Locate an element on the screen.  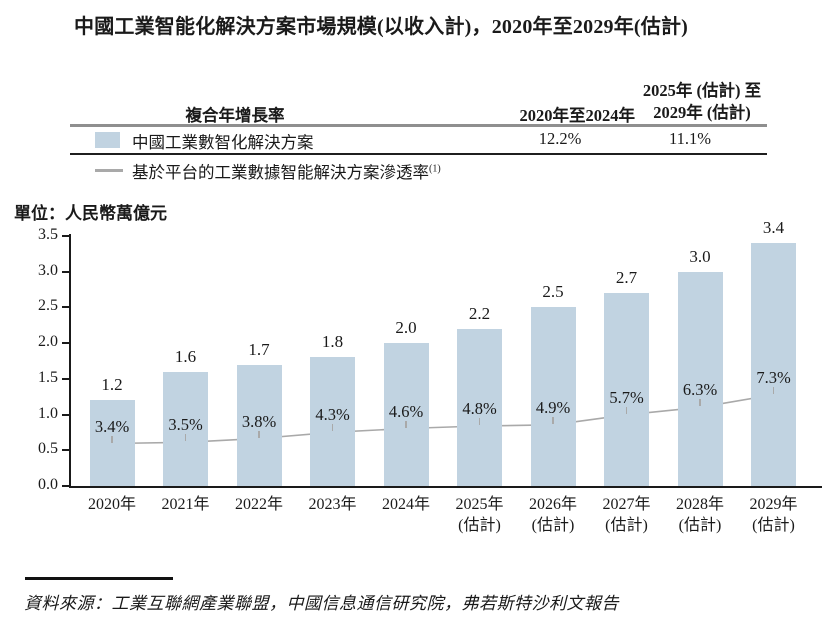
y-axis-label: 2.0 is located at coordinates (48, 342).